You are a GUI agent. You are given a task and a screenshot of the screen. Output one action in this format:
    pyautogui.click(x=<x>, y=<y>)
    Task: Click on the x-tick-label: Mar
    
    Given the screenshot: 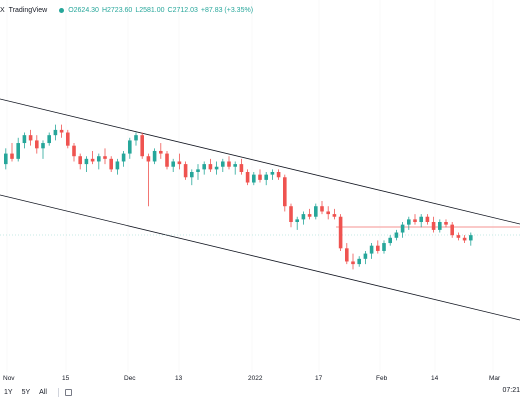 What is the action you would take?
    pyautogui.click(x=495, y=378)
    